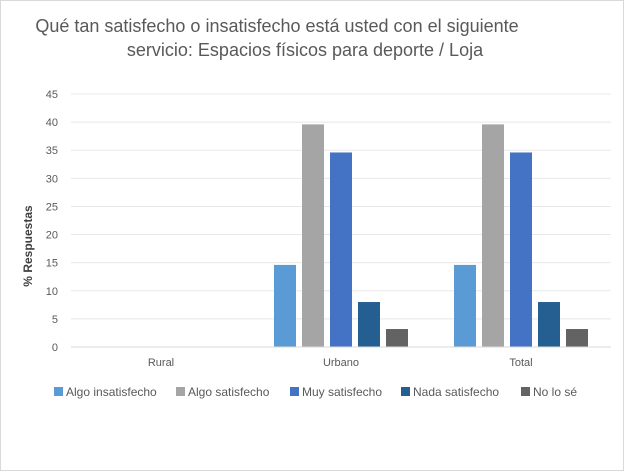 The width and height of the screenshot is (624, 472). Describe the element at coordinates (52, 264) in the screenshot. I see `y-tick-label: 15` at that location.